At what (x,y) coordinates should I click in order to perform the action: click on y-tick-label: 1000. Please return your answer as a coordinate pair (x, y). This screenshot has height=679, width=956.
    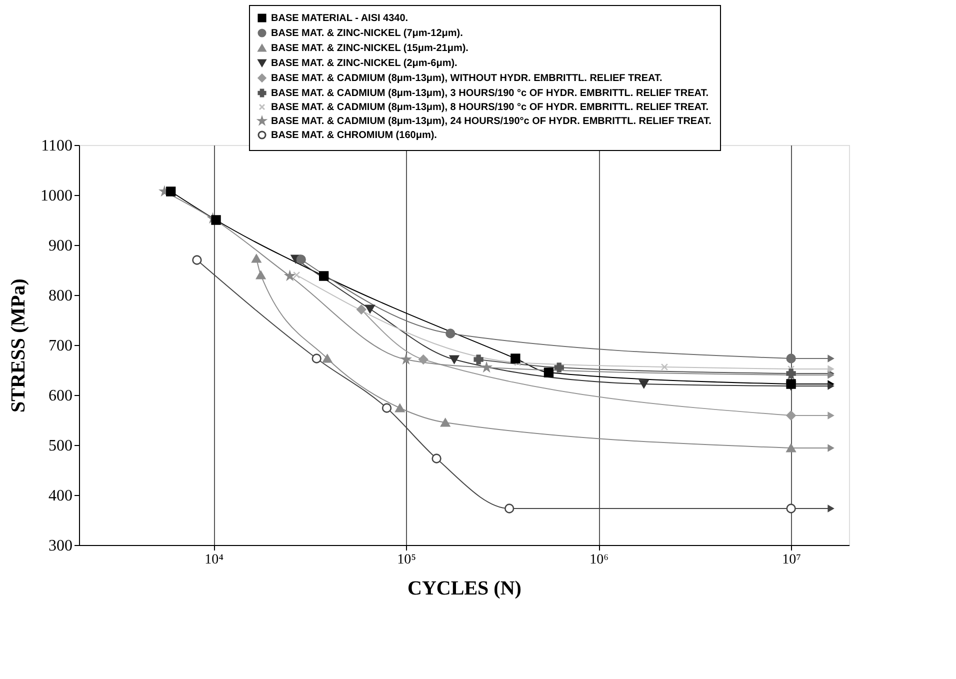
    Looking at the image, I should click on (56, 196).